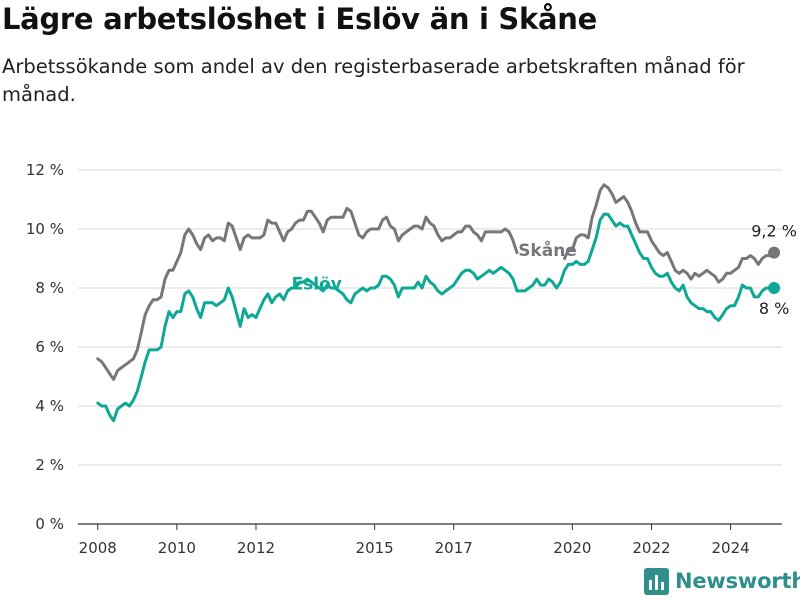 This screenshot has height=600, width=800. What do you see at coordinates (317, 284) in the screenshot?
I see `series-label-eslov: Eslöv` at bounding box center [317, 284].